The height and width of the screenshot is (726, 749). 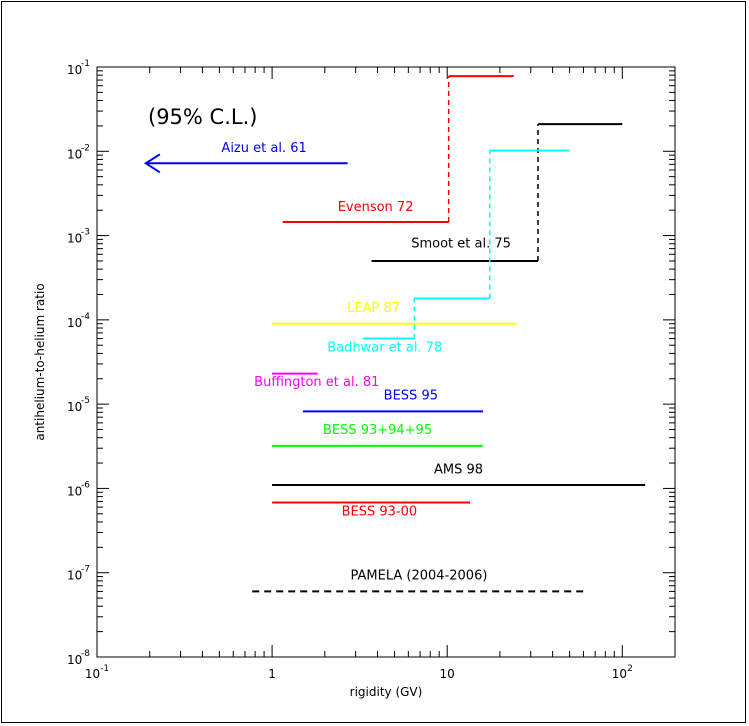 What do you see at coordinates (40, 361) in the screenshot?
I see `y-axis-label: antihelium-to-helium ratio` at bounding box center [40, 361].